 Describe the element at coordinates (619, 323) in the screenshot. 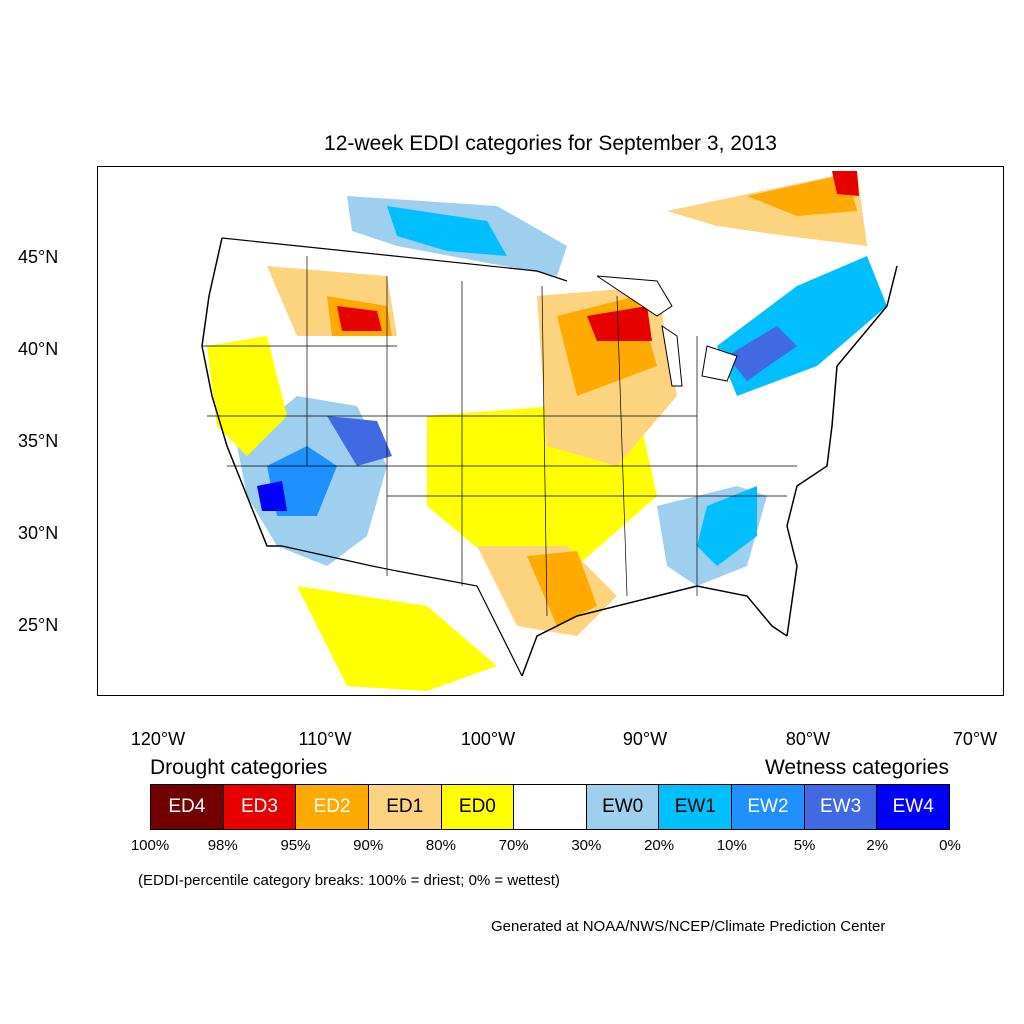

I see `dry-region-wisconsin` at that location.